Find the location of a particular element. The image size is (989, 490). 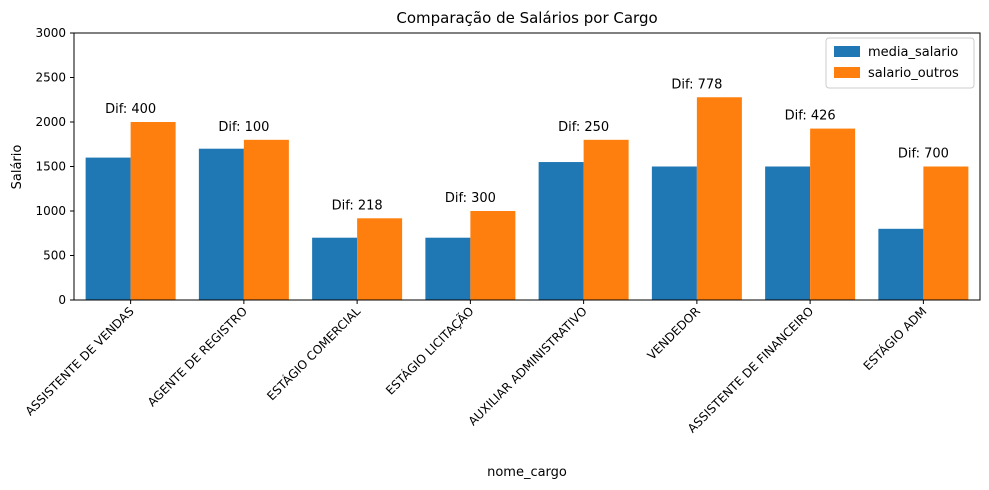

x-tick-label-7: ESTÁGIO ADM is located at coordinates (895, 339).